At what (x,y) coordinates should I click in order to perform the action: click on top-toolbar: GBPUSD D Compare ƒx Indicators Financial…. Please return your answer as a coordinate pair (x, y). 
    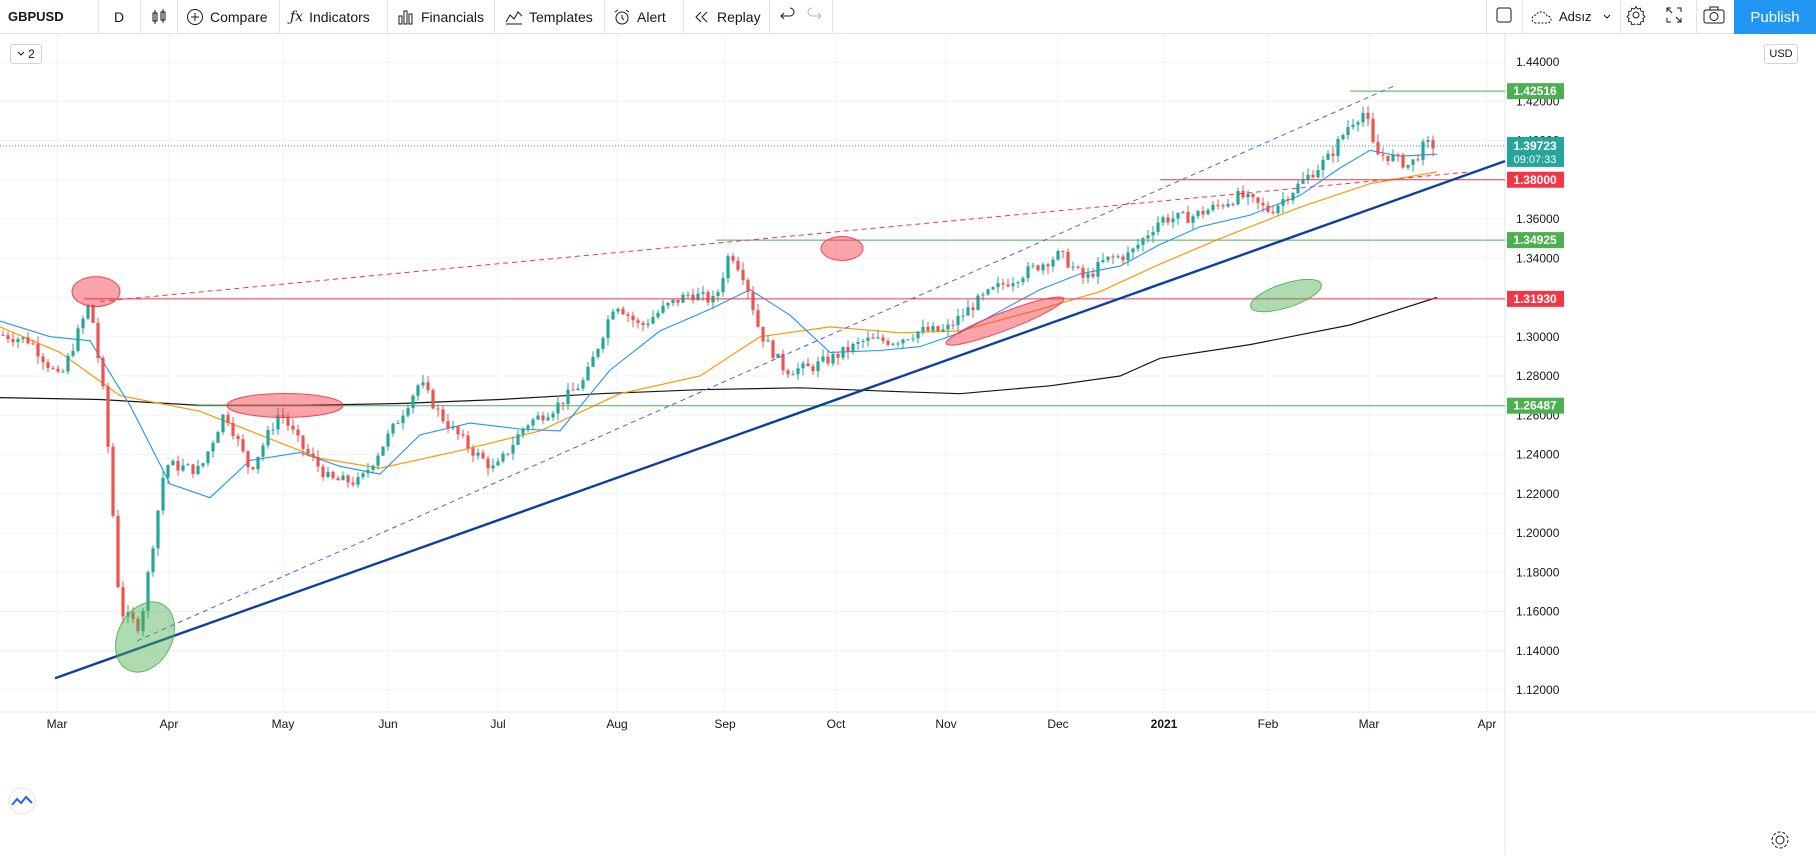
    Looking at the image, I should click on (908, 17).